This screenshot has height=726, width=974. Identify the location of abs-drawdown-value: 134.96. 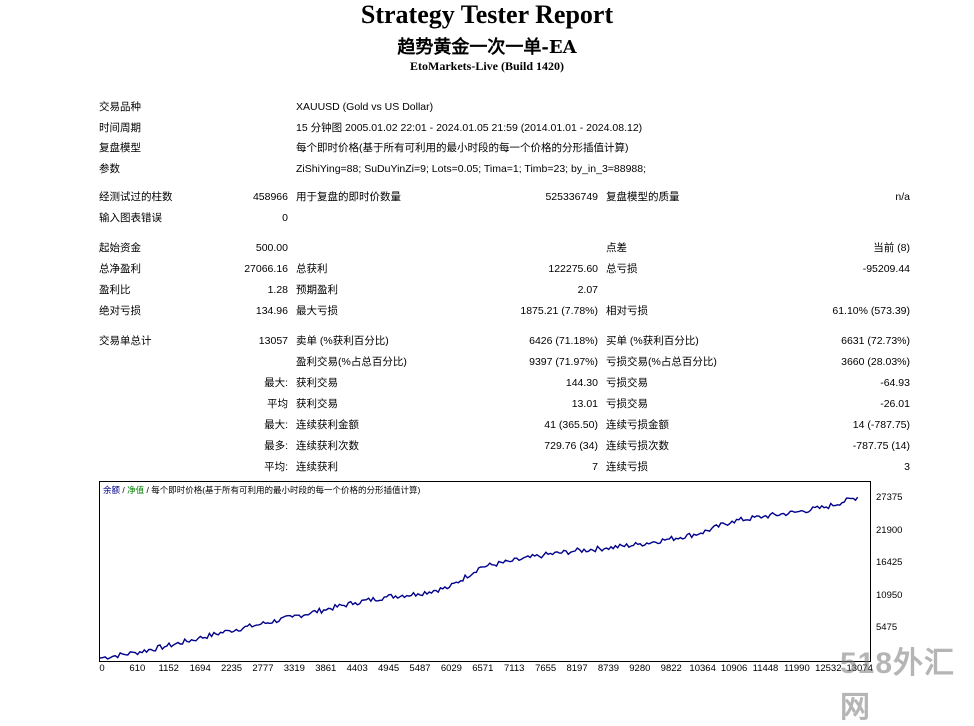
(271, 311).